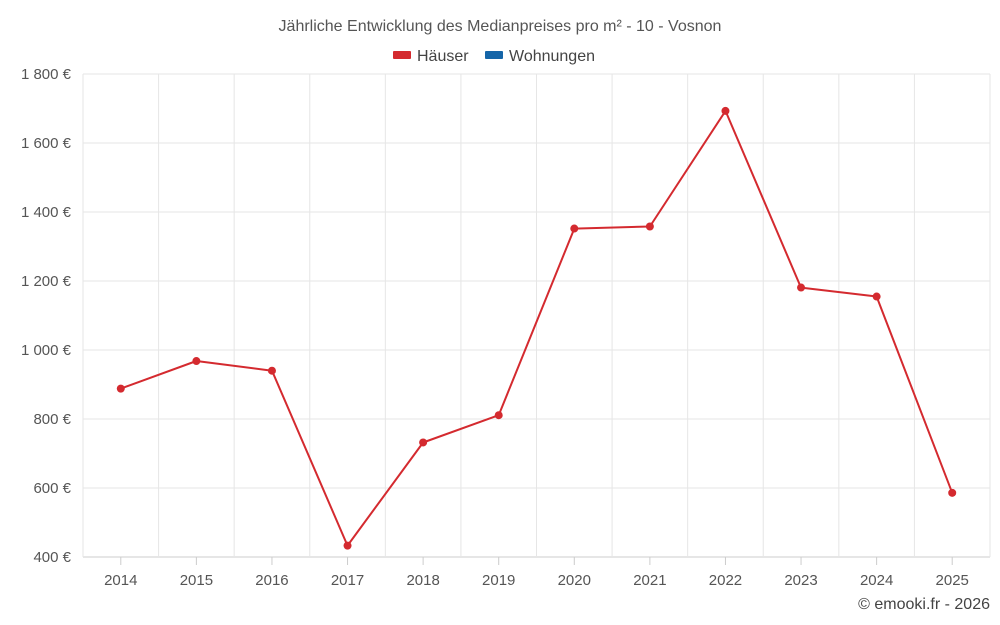 The height and width of the screenshot is (625, 1000). I want to click on data-point-2018, so click(423, 442).